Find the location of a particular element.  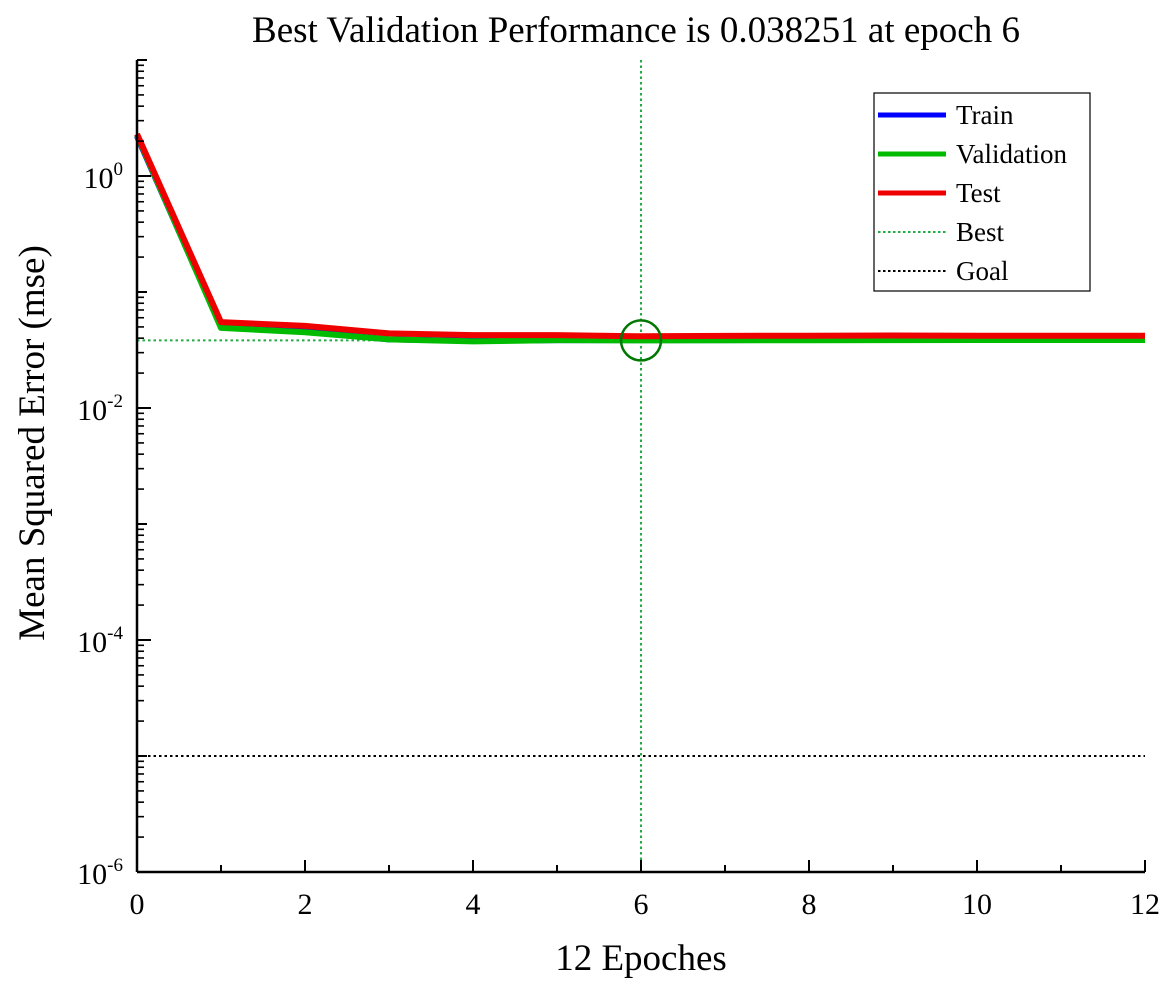

y-tick-label: 10⁻⁴ is located at coordinates (100, 641).